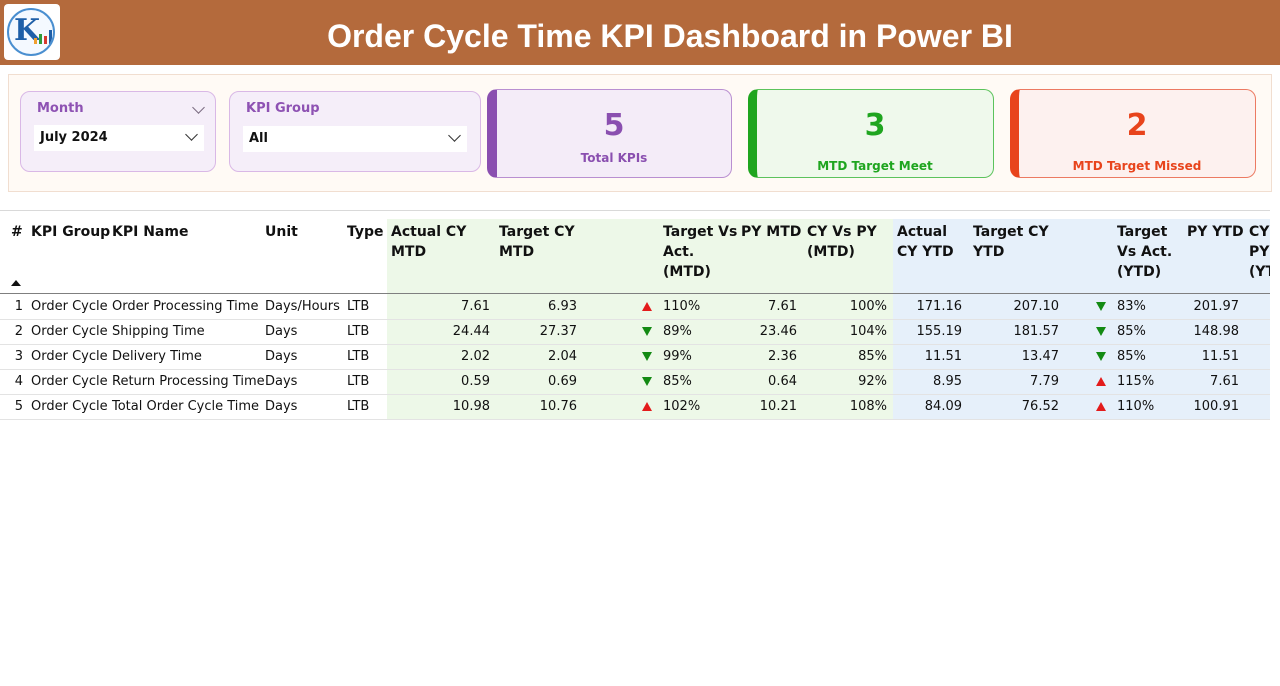 Image resolution: width=1280 pixels, height=686 pixels. Describe the element at coordinates (640, 256) in the screenshot. I see `mtd-header-band` at that location.